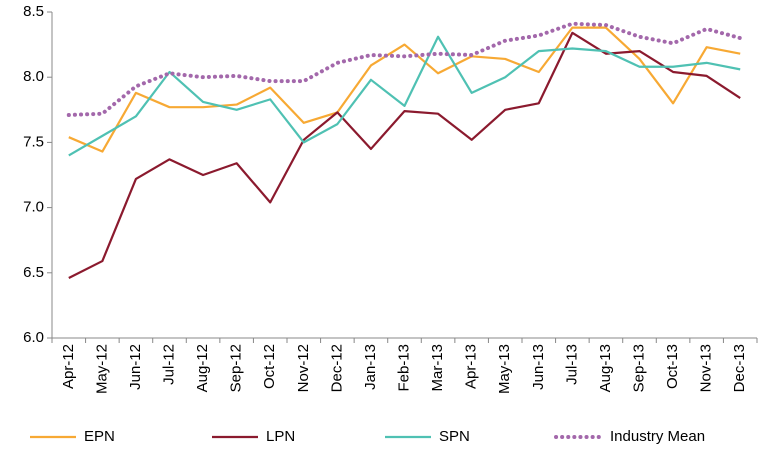 This screenshot has height=450, width=764. What do you see at coordinates (135, 367) in the screenshot?
I see `x-tick-label: Jun-12` at bounding box center [135, 367].